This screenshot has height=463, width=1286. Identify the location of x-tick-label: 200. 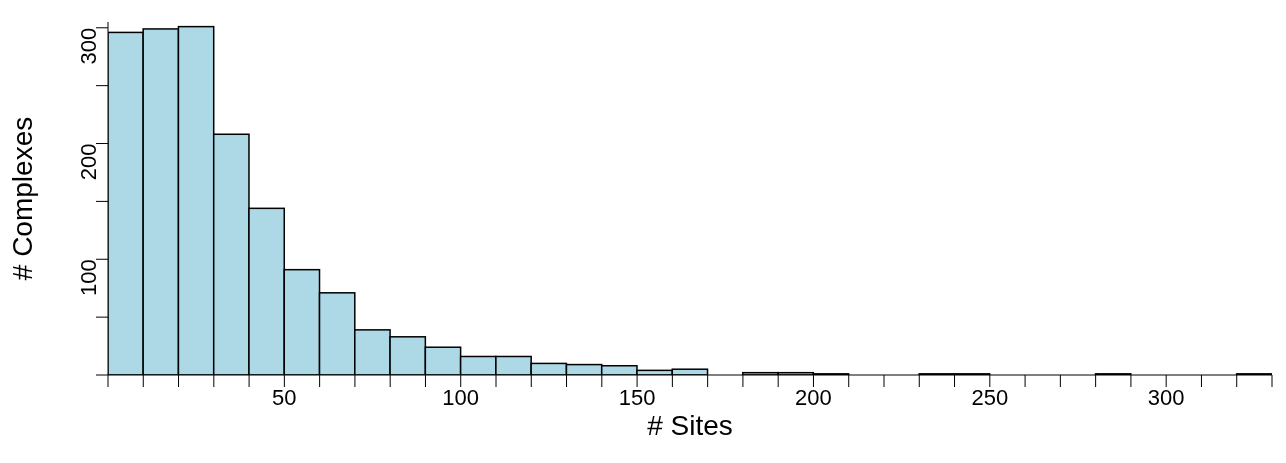
(813, 397).